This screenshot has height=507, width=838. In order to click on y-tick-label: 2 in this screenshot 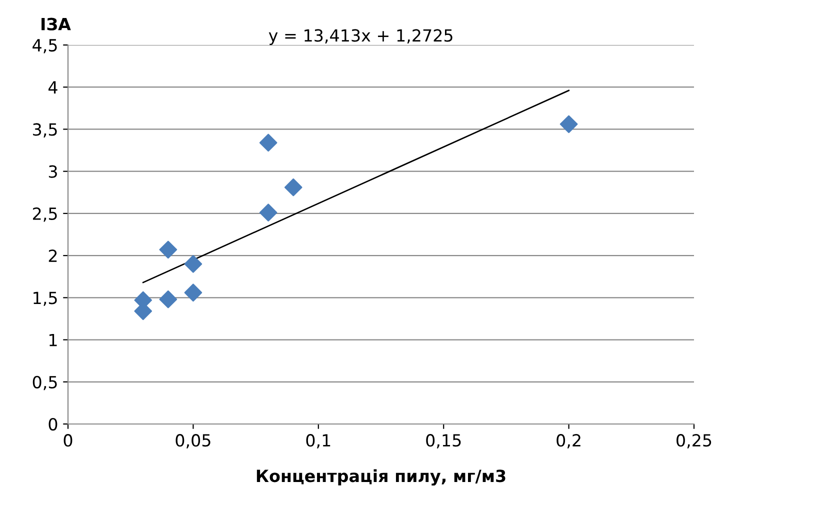, I will do `click(52, 256)`.